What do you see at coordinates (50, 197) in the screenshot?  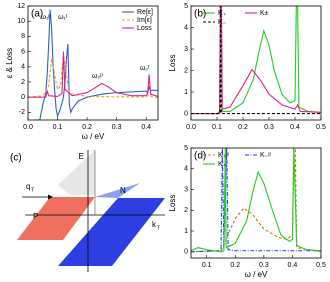 I see `q-arrow-head` at bounding box center [50, 197].